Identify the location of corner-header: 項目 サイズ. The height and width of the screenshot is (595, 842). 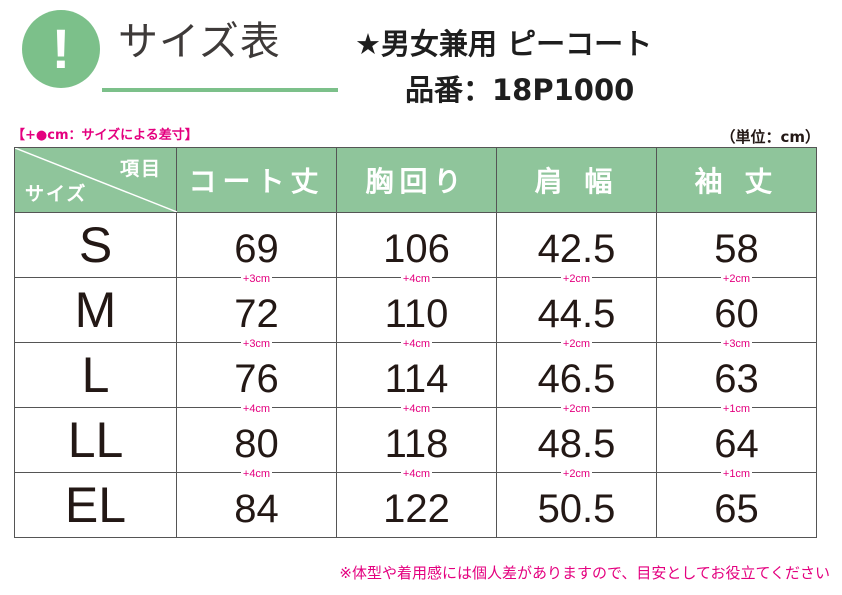
(95, 180).